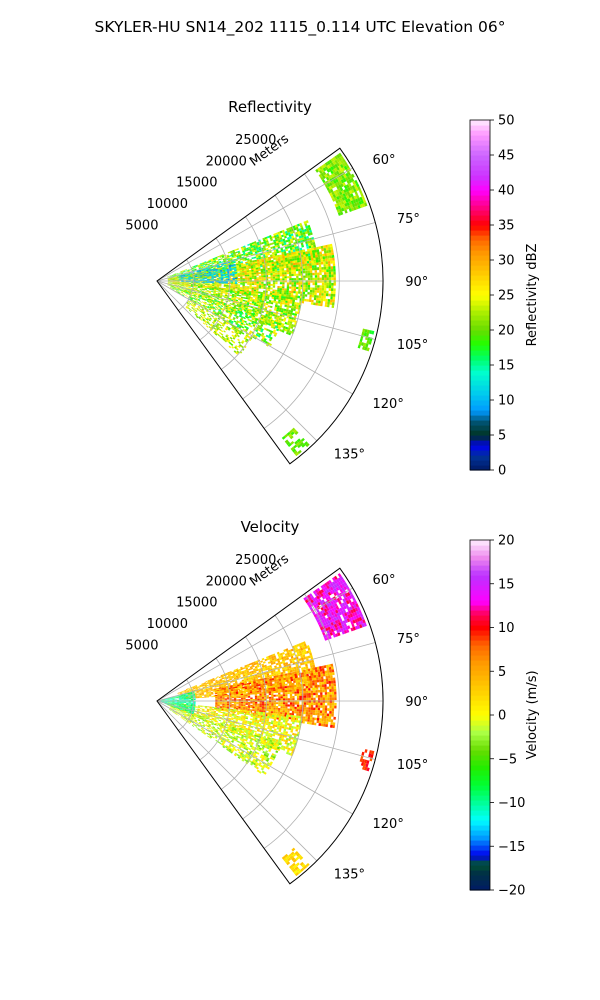  Describe the element at coordinates (141, 226) in the screenshot. I see `range-tick-label: 5000` at that location.